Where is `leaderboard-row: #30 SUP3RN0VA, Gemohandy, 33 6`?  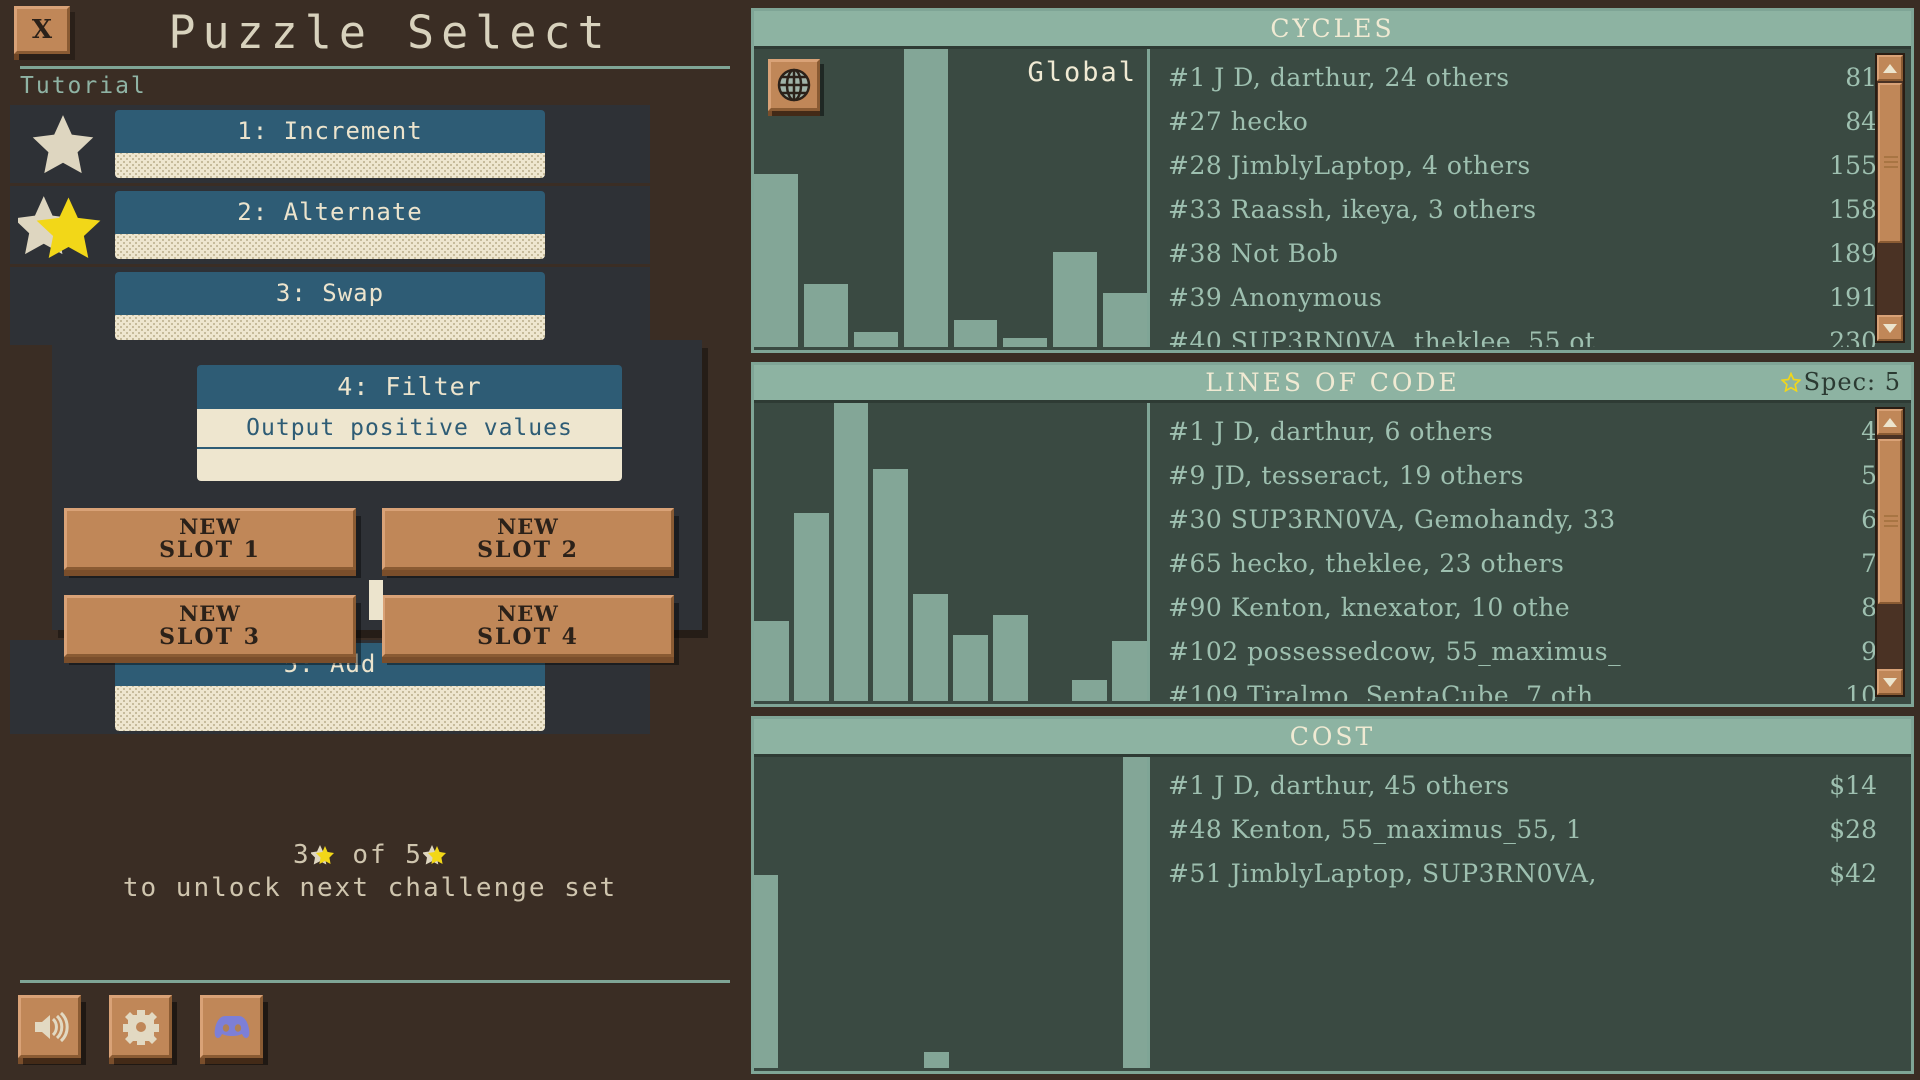
leaderboard-row: #30 SUP3RN0VA, Gemohandy, 33 6 is located at coordinates (1530, 519).